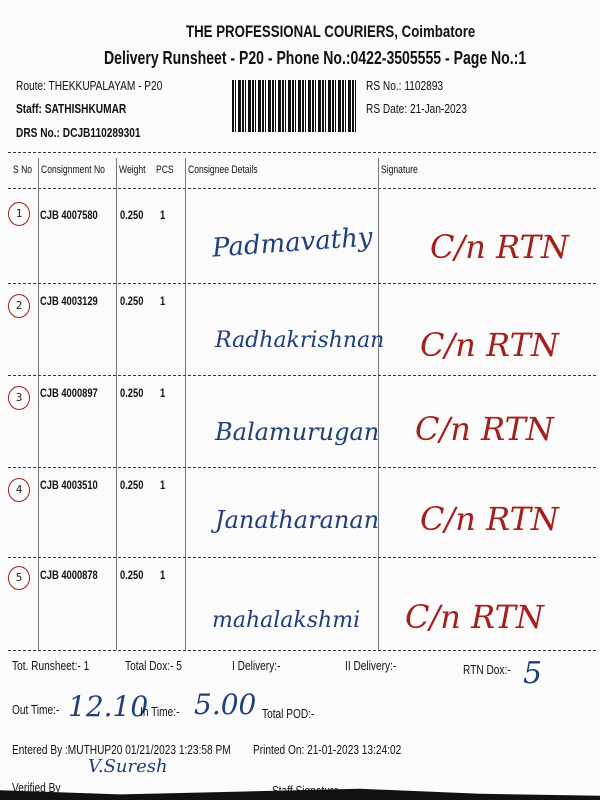 The height and width of the screenshot is (800, 600). What do you see at coordinates (286, 620) in the screenshot?
I see `consignee-name: mahalakshmi` at bounding box center [286, 620].